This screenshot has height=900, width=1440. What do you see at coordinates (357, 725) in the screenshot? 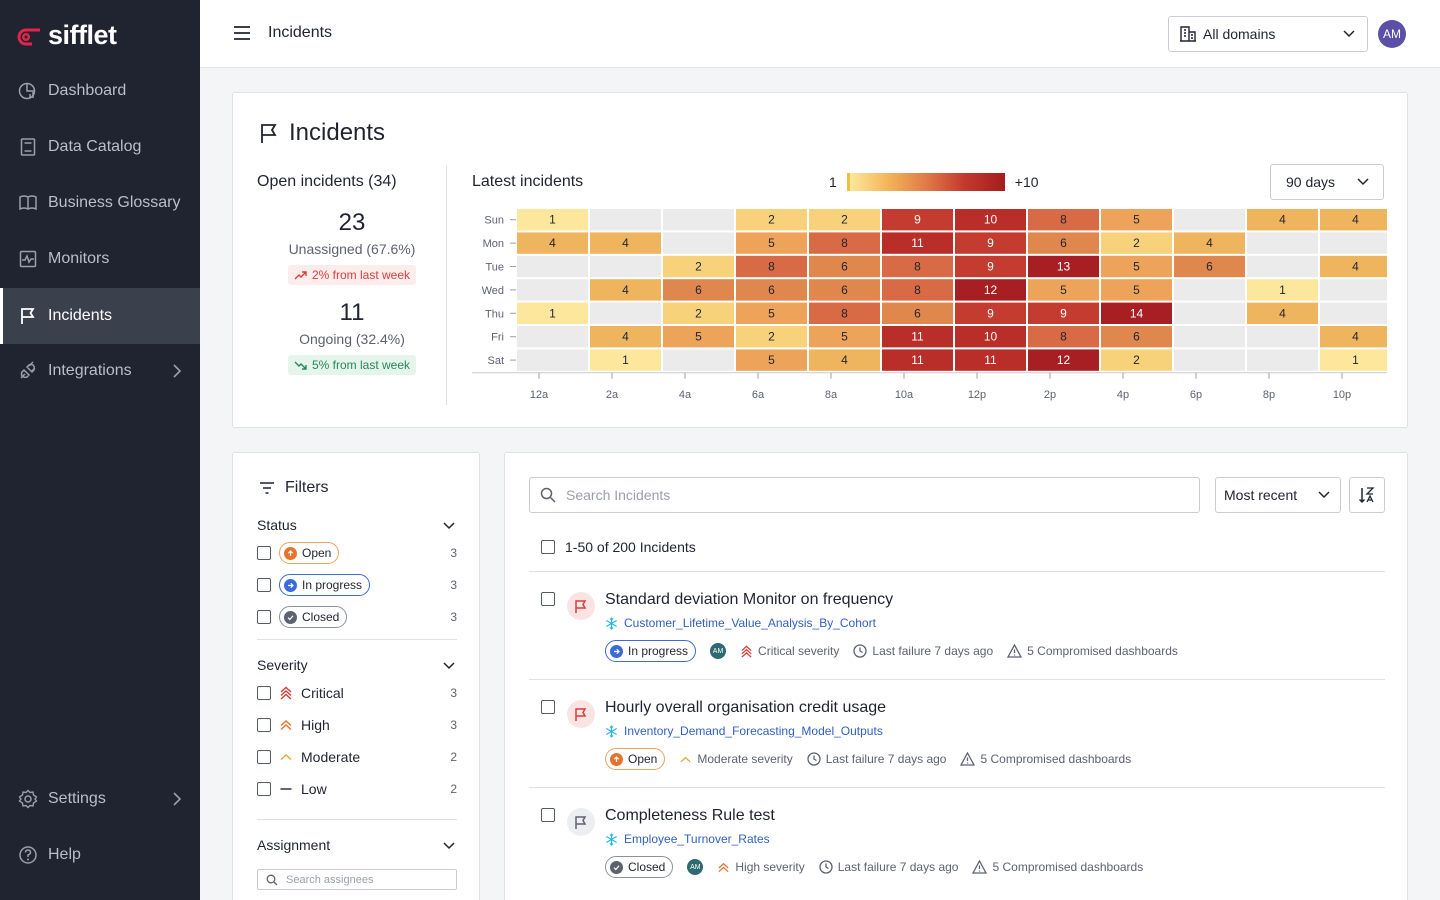
I see `severity-filter-high: High 3` at bounding box center [357, 725].